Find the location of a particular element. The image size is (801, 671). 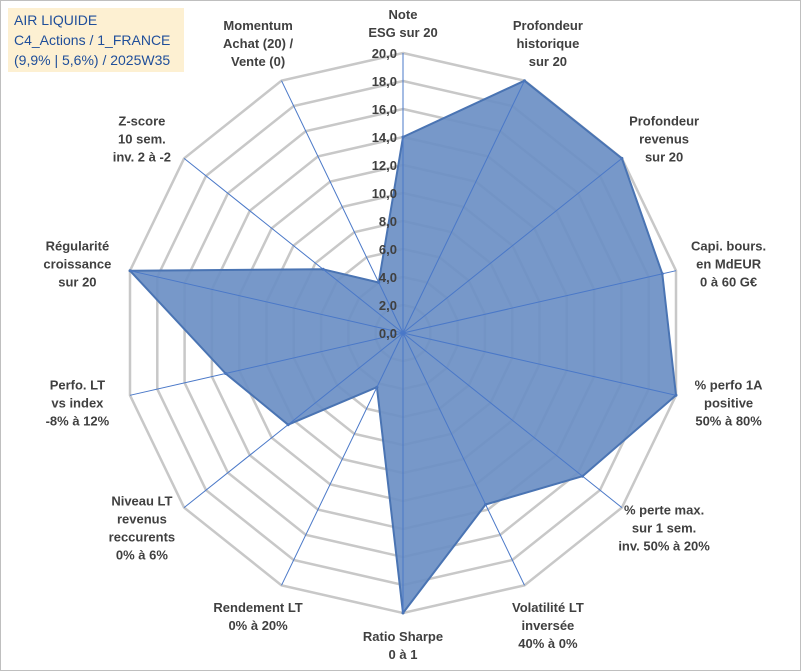

axis-label-line: vs index is located at coordinates (77, 402).